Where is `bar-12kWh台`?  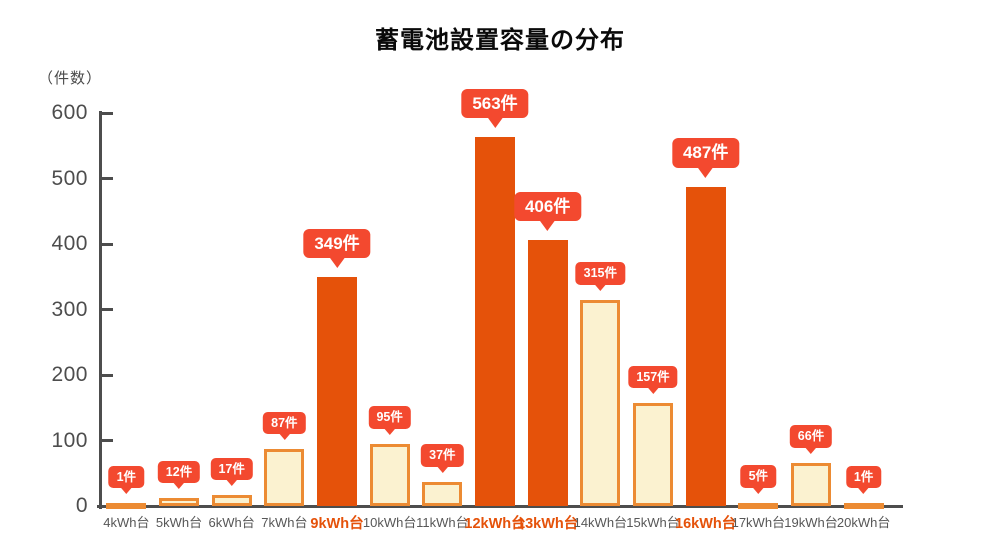
bar-12kWh台 is located at coordinates (495, 321).